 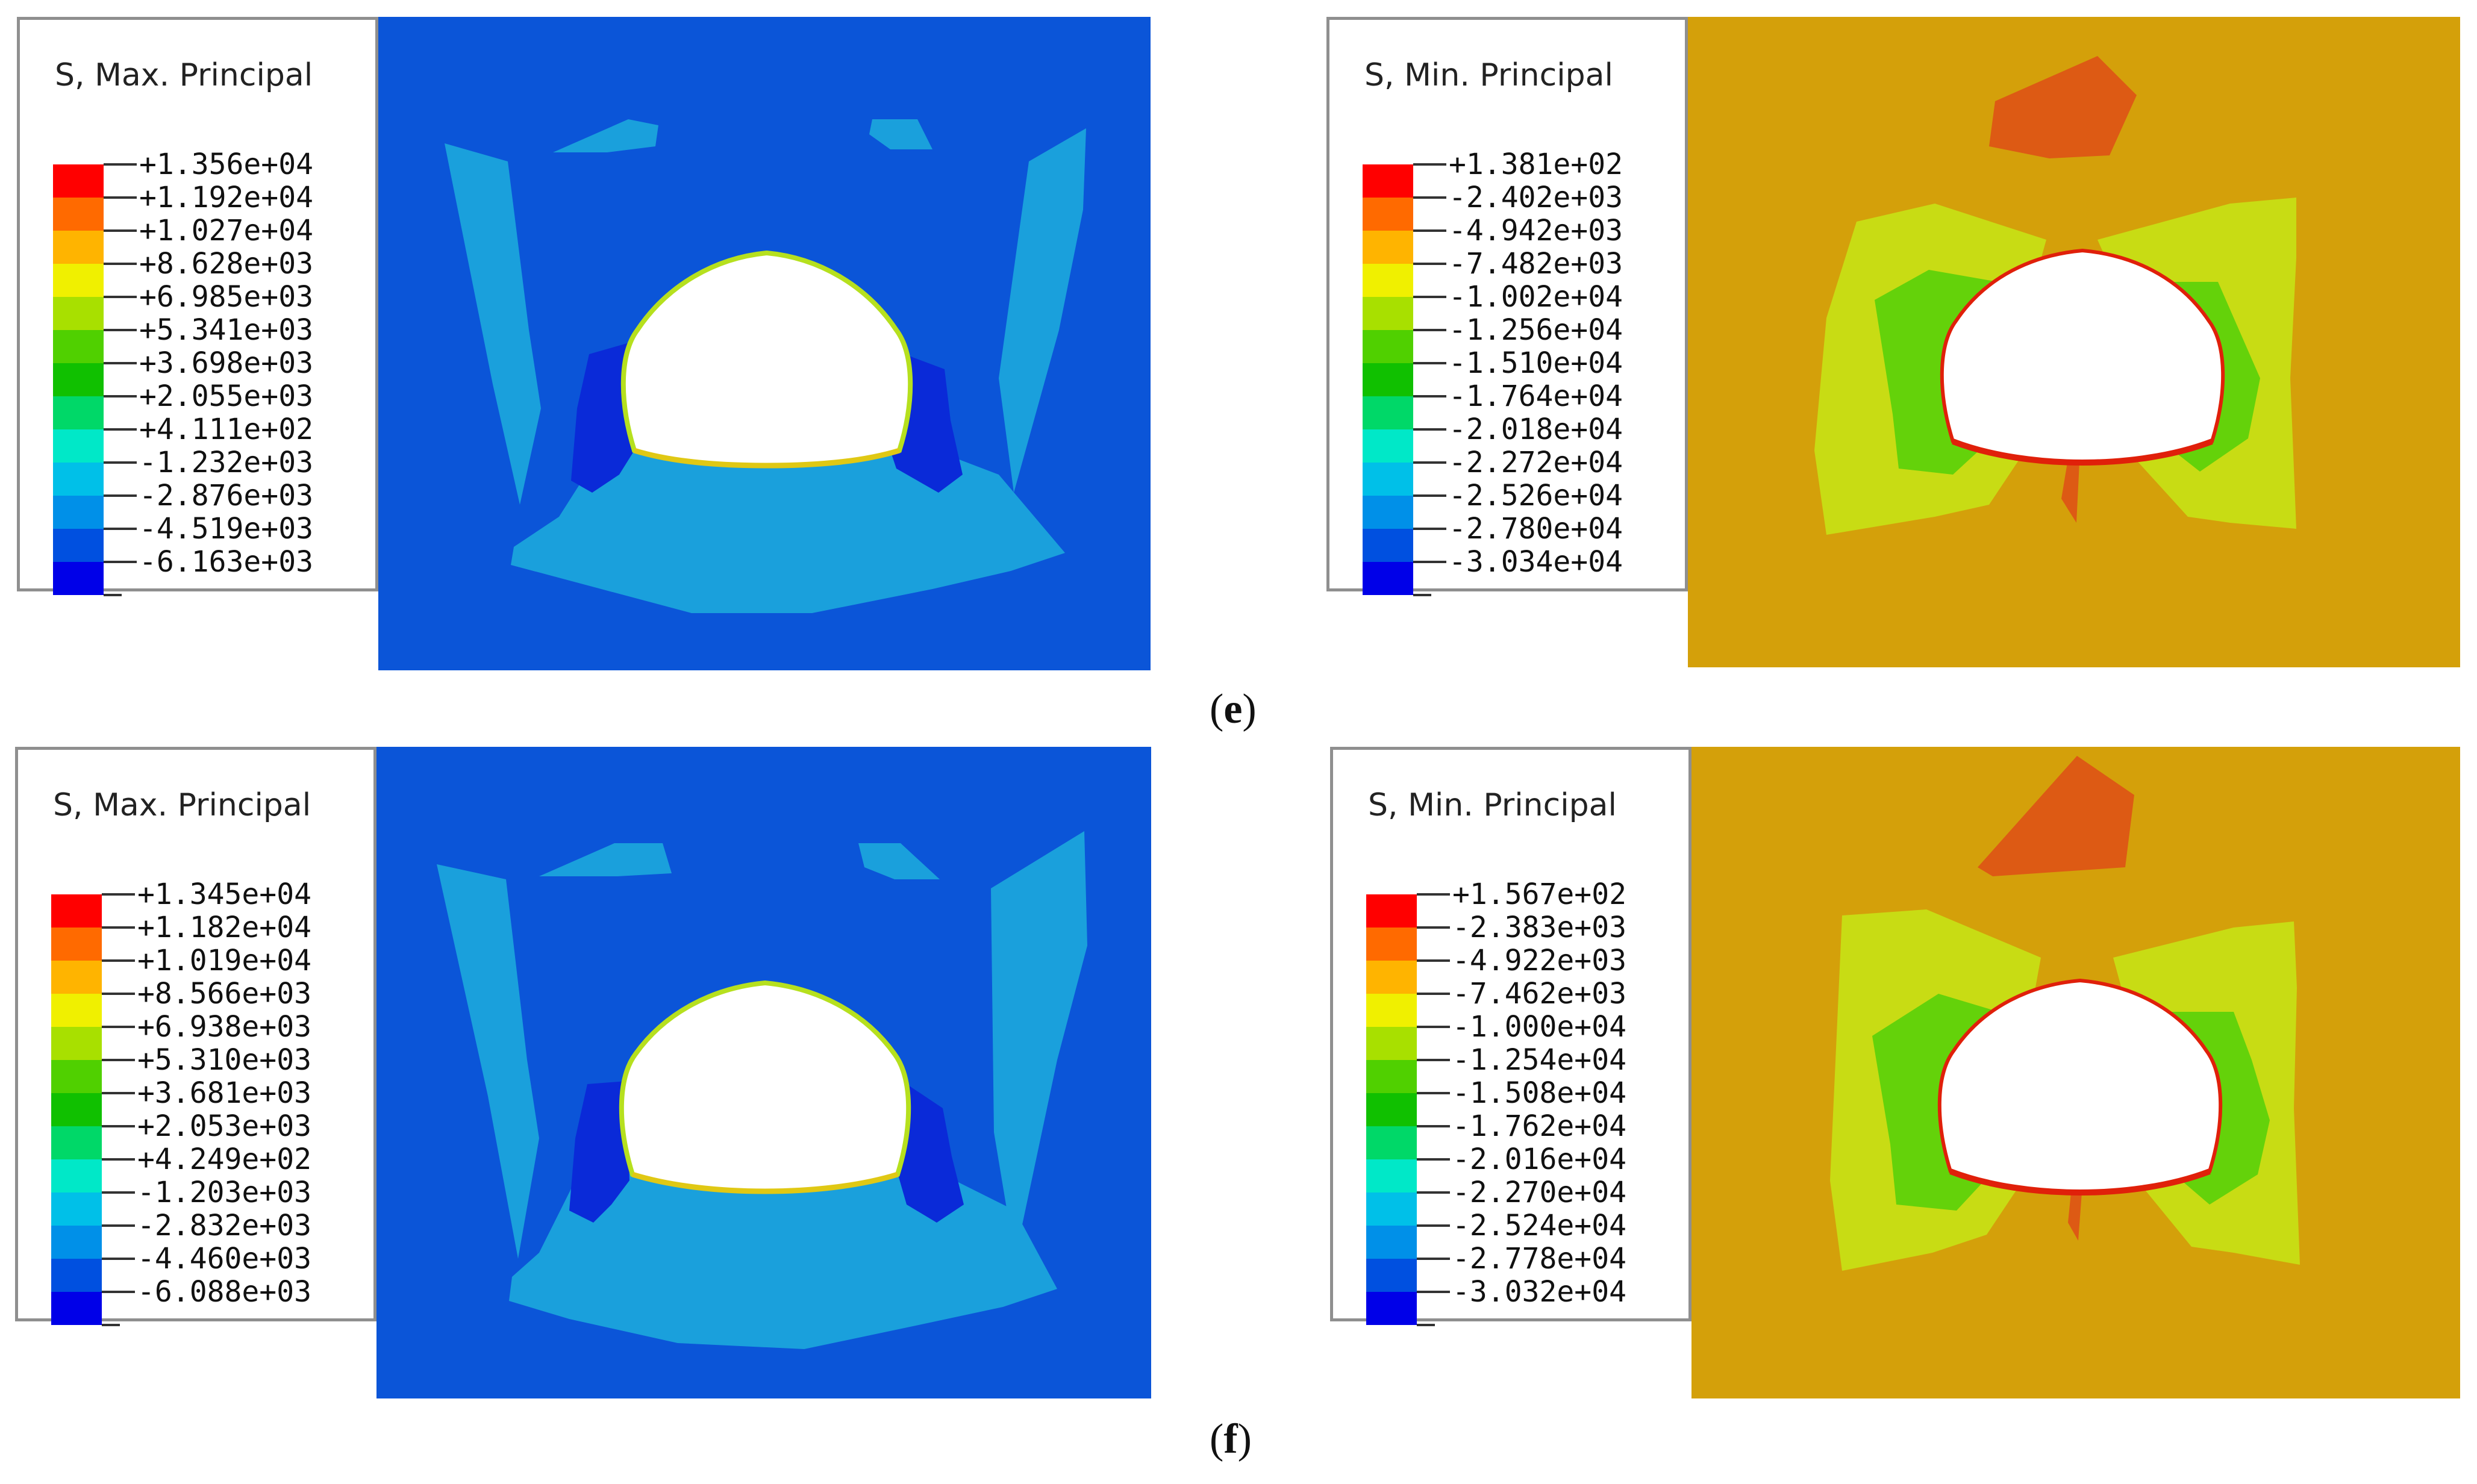 What do you see at coordinates (2075, 1072) in the screenshot?
I see `stress-contour-min-f` at bounding box center [2075, 1072].